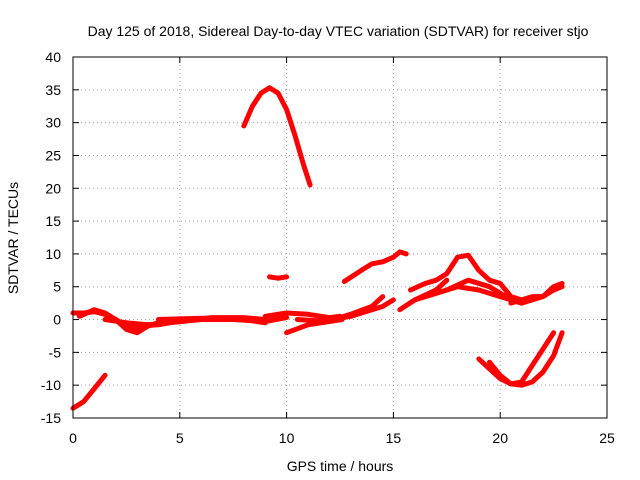  I want to click on y-tick-label: 40, so click(53, 57).